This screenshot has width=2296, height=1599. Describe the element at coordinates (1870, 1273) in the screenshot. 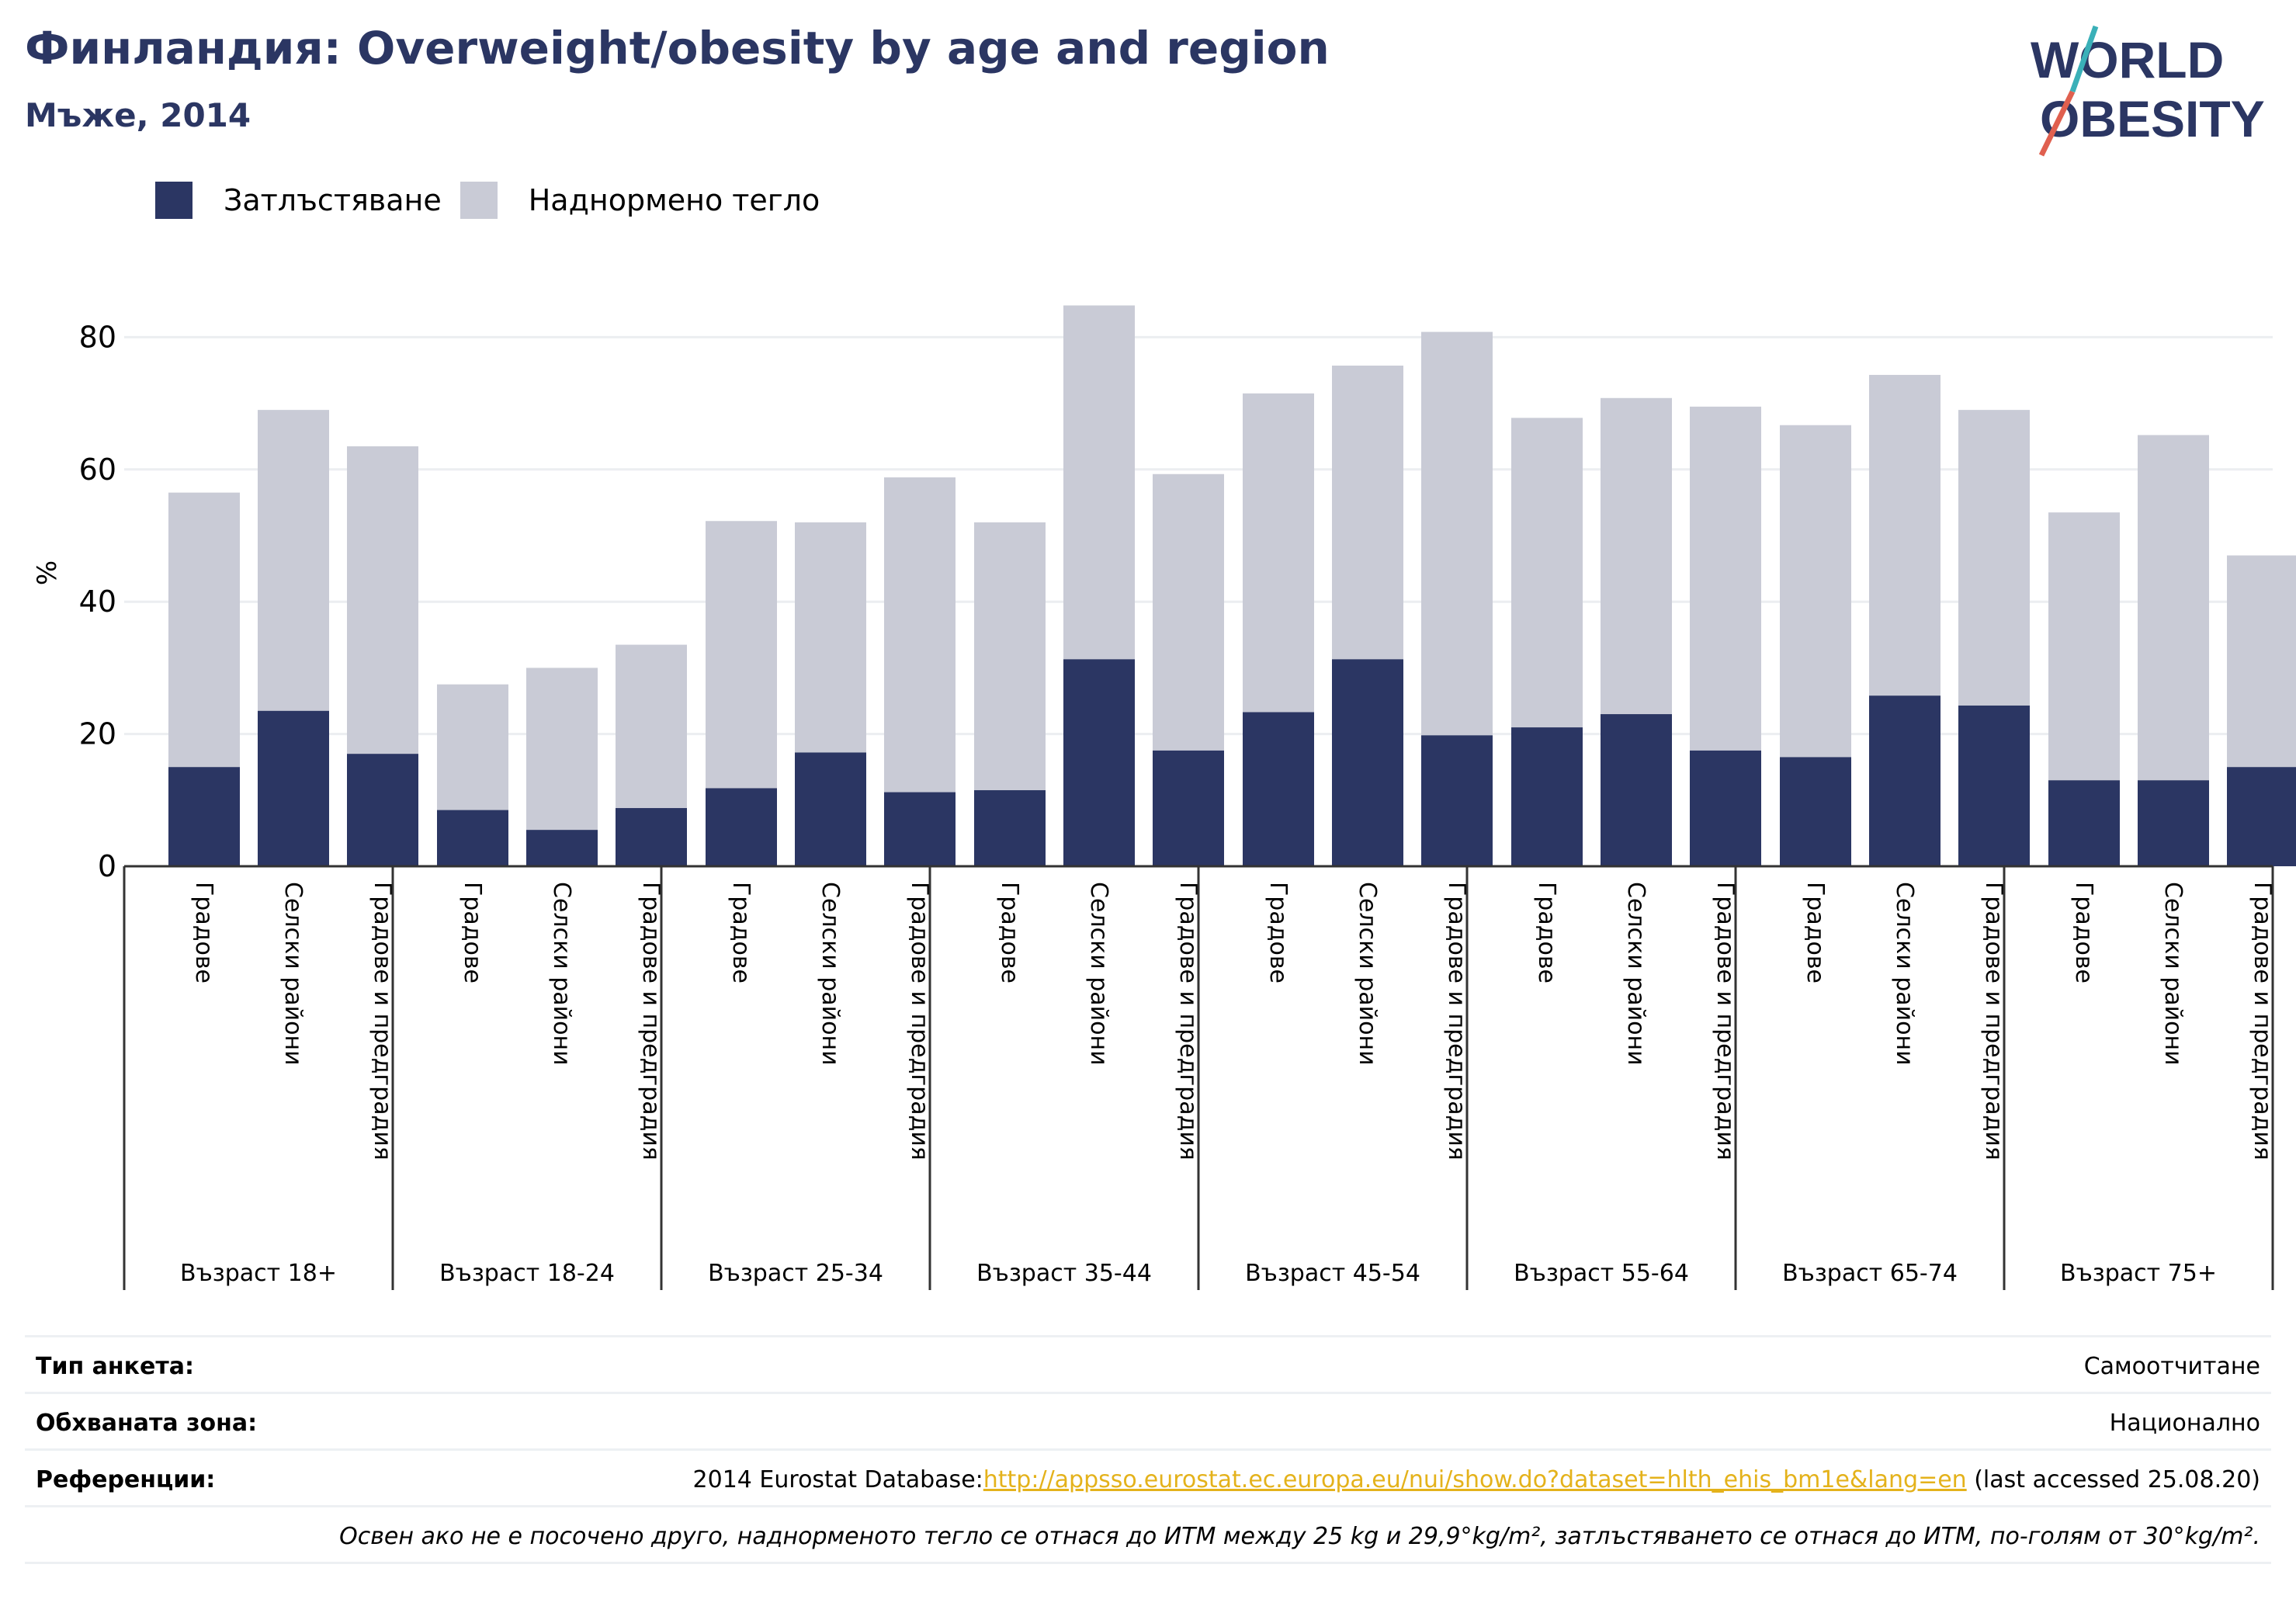

I see `x-group-label: Възраст 65-74` at that location.